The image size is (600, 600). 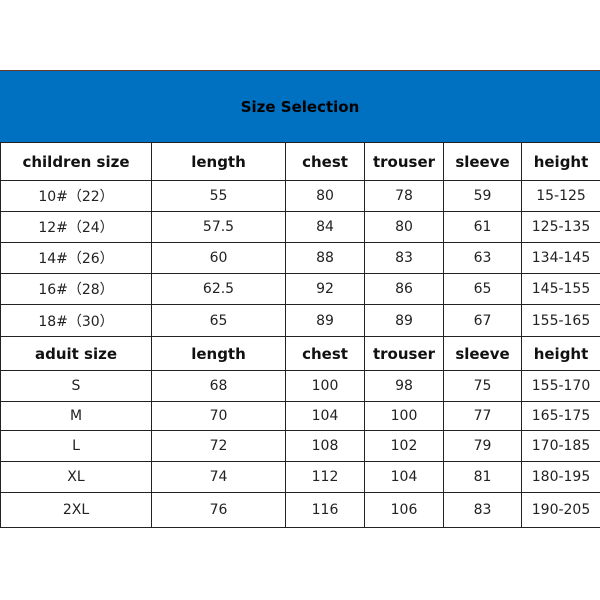 What do you see at coordinates (218, 416) in the screenshot?
I see `table-cell: 70` at bounding box center [218, 416].